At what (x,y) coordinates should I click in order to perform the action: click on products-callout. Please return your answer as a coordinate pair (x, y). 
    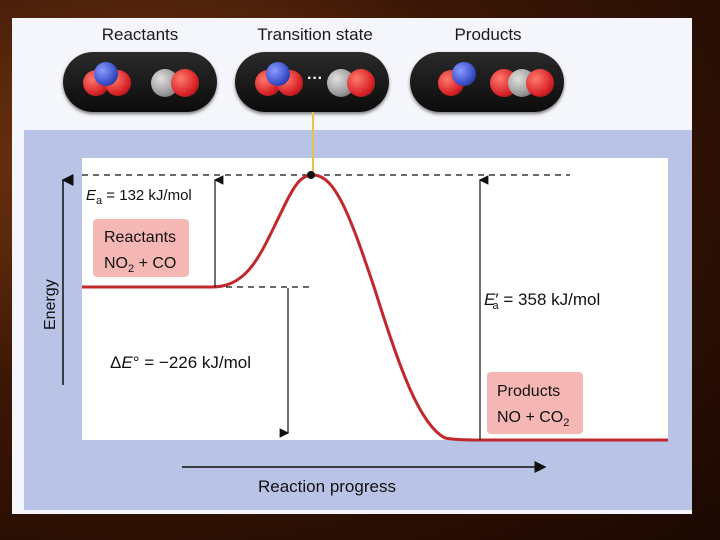
    Looking at the image, I should click on (535, 403).